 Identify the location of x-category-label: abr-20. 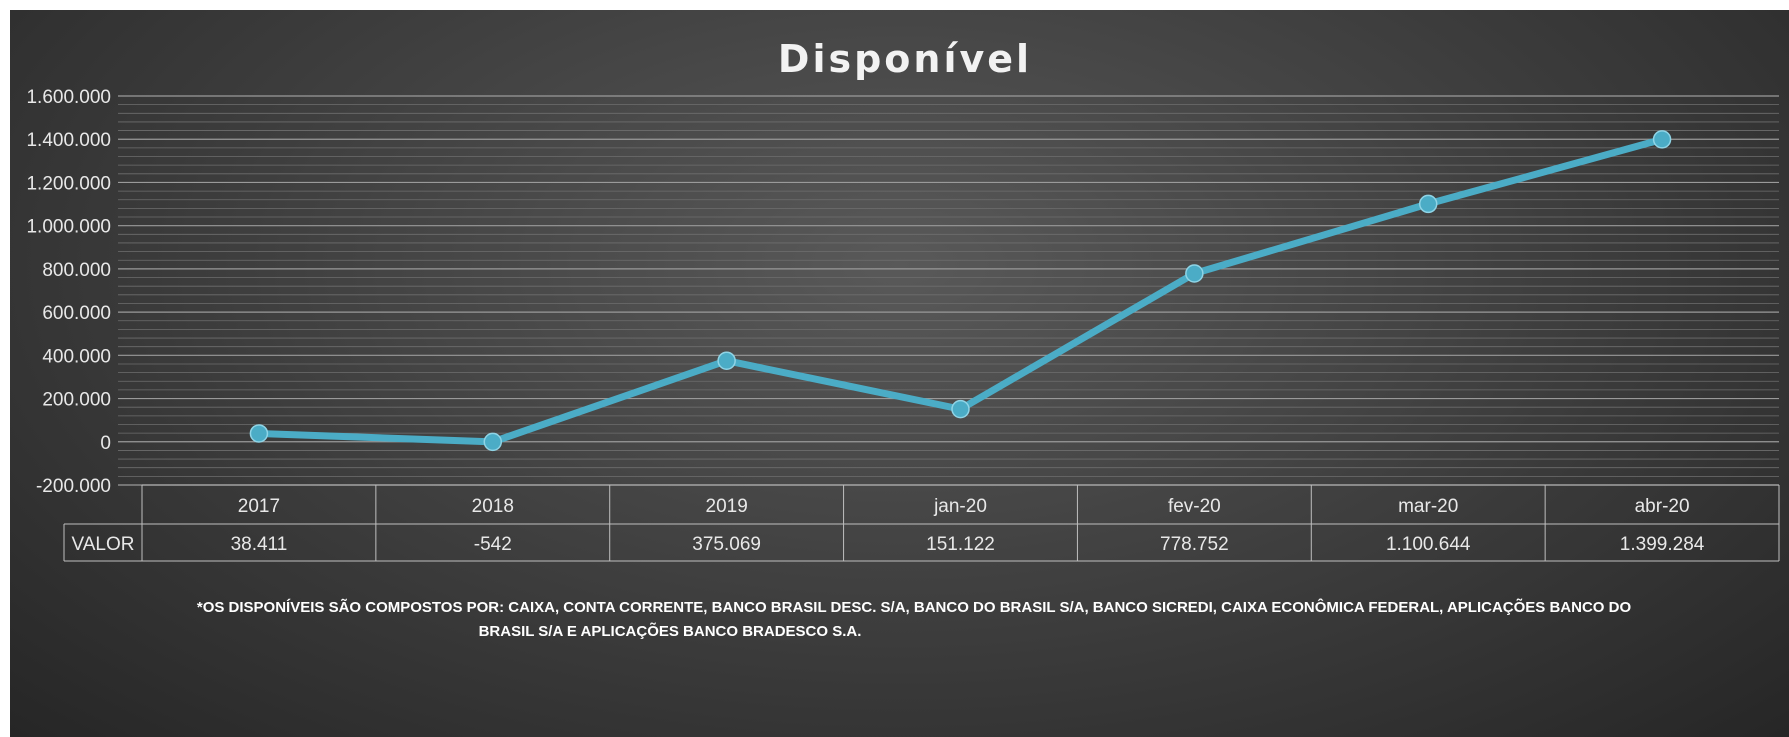
(1662, 506).